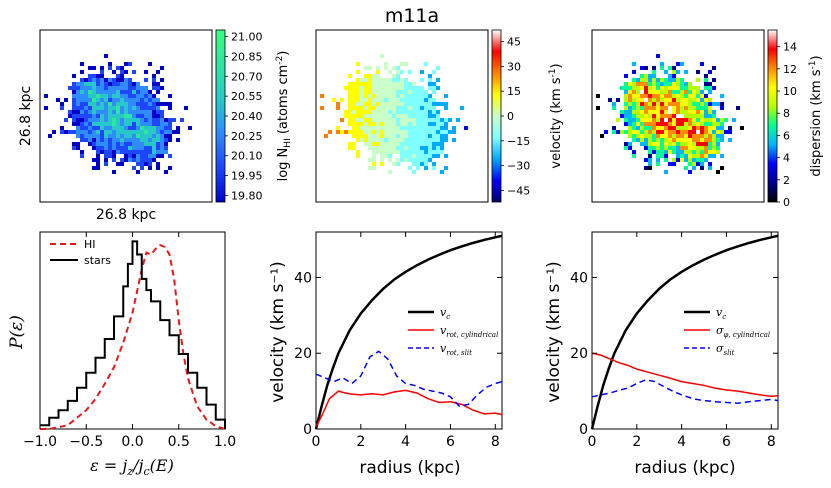 This screenshot has height=488, width=831. I want to click on legend-label-0: vc, so click(445, 313).